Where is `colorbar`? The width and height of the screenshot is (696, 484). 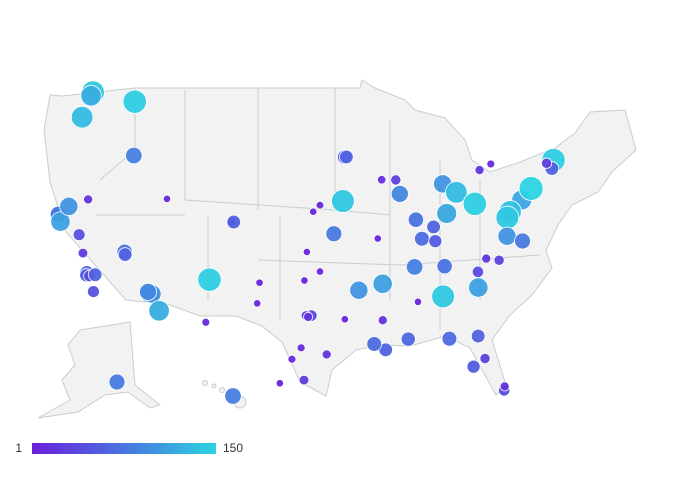 colorbar is located at coordinates (124, 448).